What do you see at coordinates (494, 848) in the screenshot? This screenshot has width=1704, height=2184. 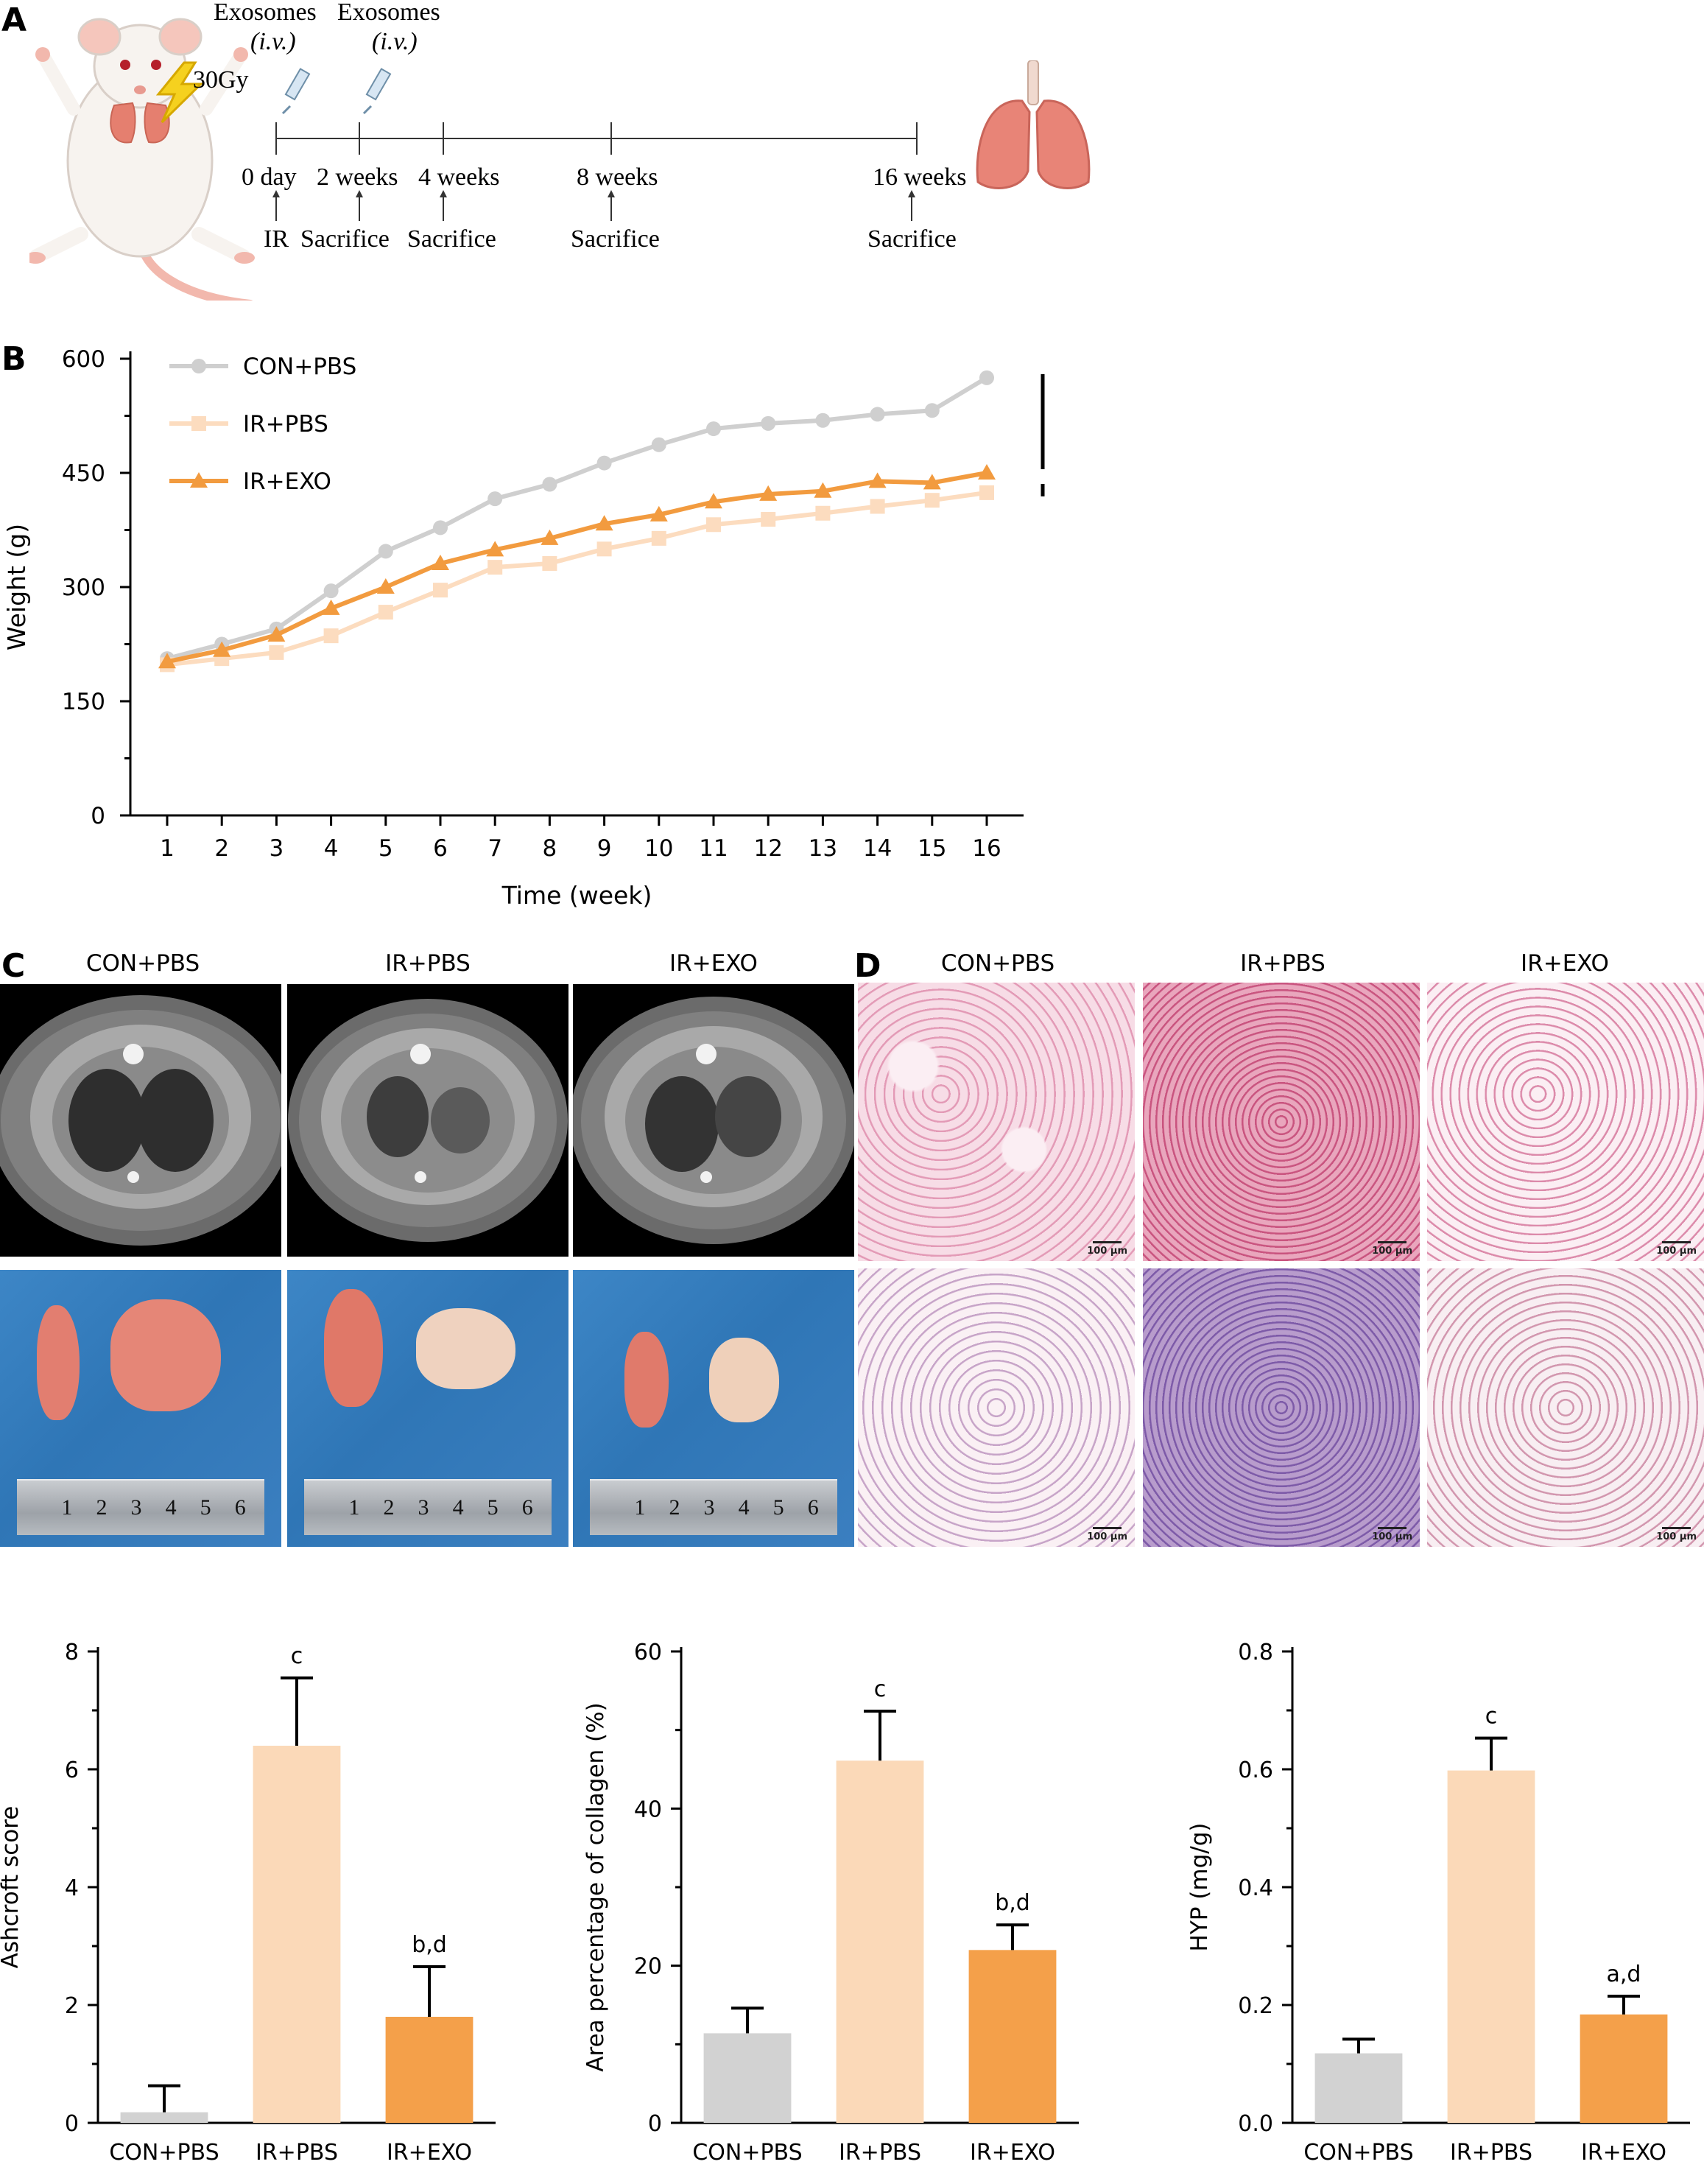 I see `x-tick-label: 7` at bounding box center [494, 848].